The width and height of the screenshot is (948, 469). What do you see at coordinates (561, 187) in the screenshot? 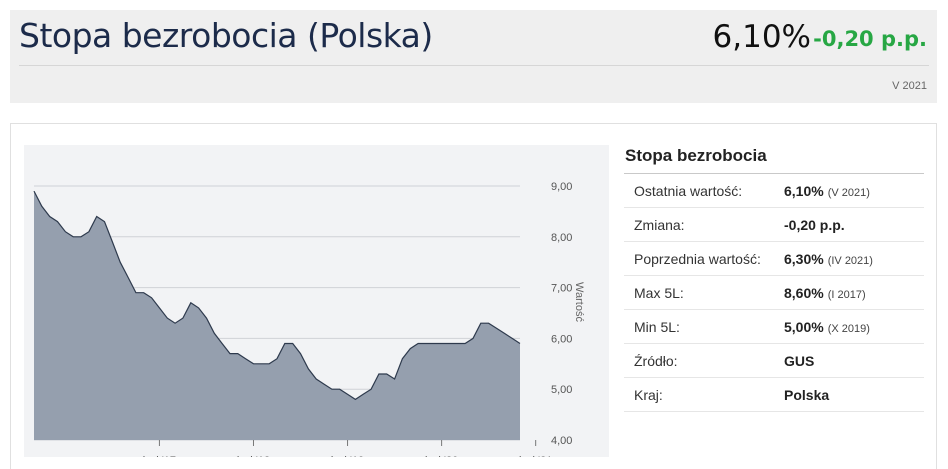
I see `y-tick-label: 9,00` at bounding box center [561, 187].